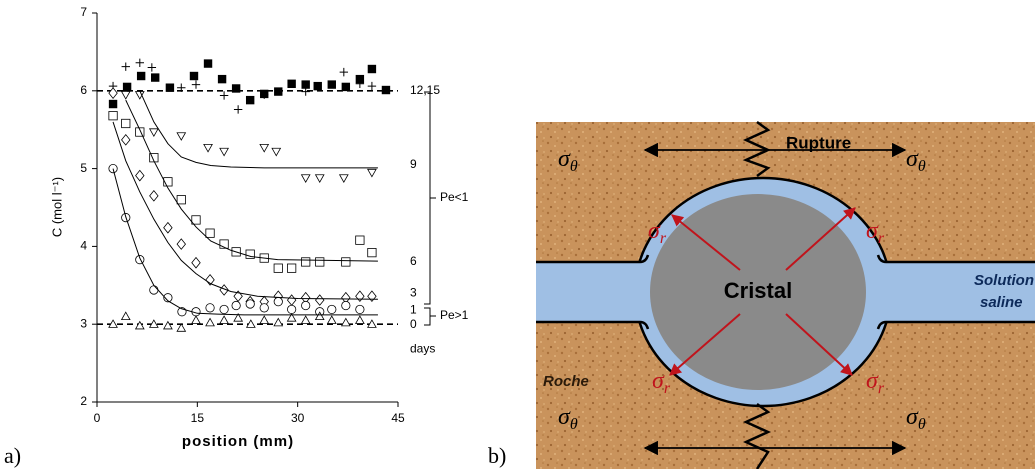 This screenshot has width=1035, height=469. Describe the element at coordinates (56, 207) in the screenshot. I see `y-axis-label: C (mol l⁻¹)` at that location.